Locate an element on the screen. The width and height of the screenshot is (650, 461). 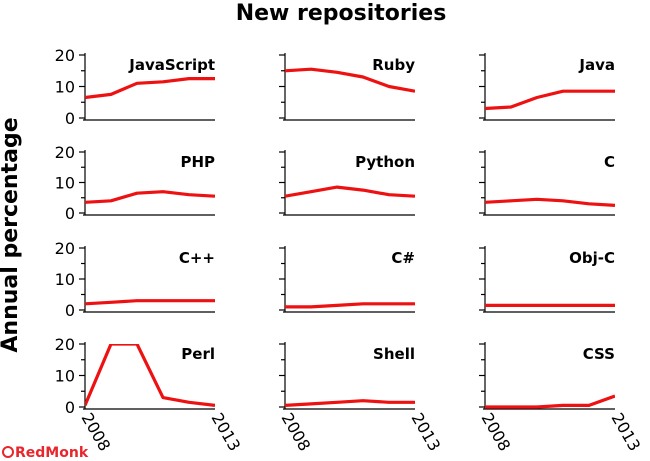
panel-label: Ruby is located at coordinates (393, 65).